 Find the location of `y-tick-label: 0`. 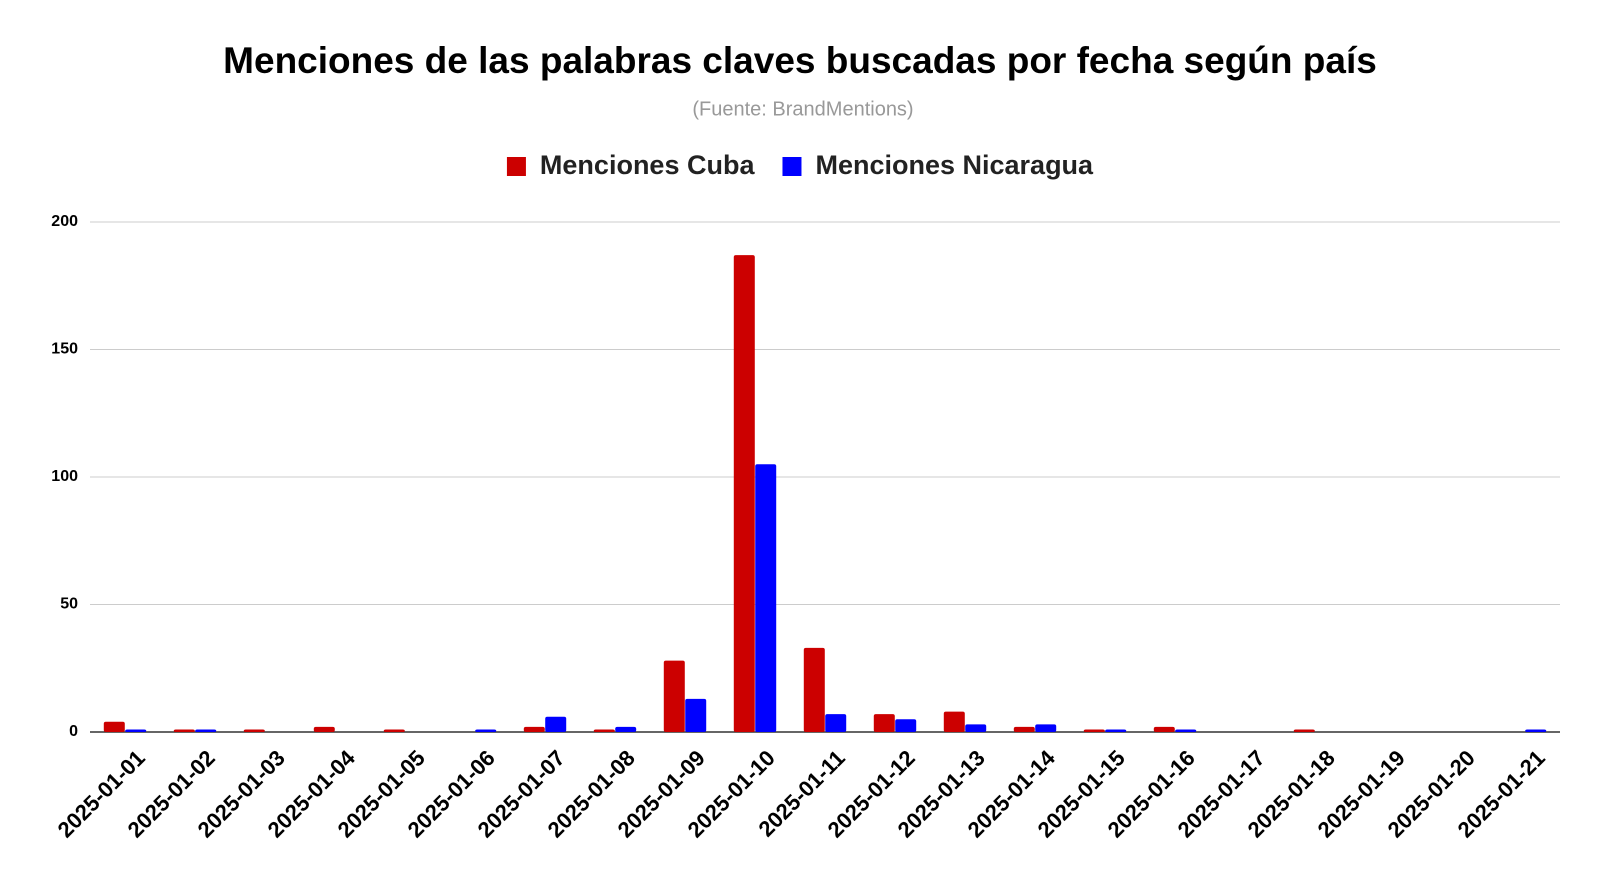

y-tick-label: 0 is located at coordinates (73, 731).